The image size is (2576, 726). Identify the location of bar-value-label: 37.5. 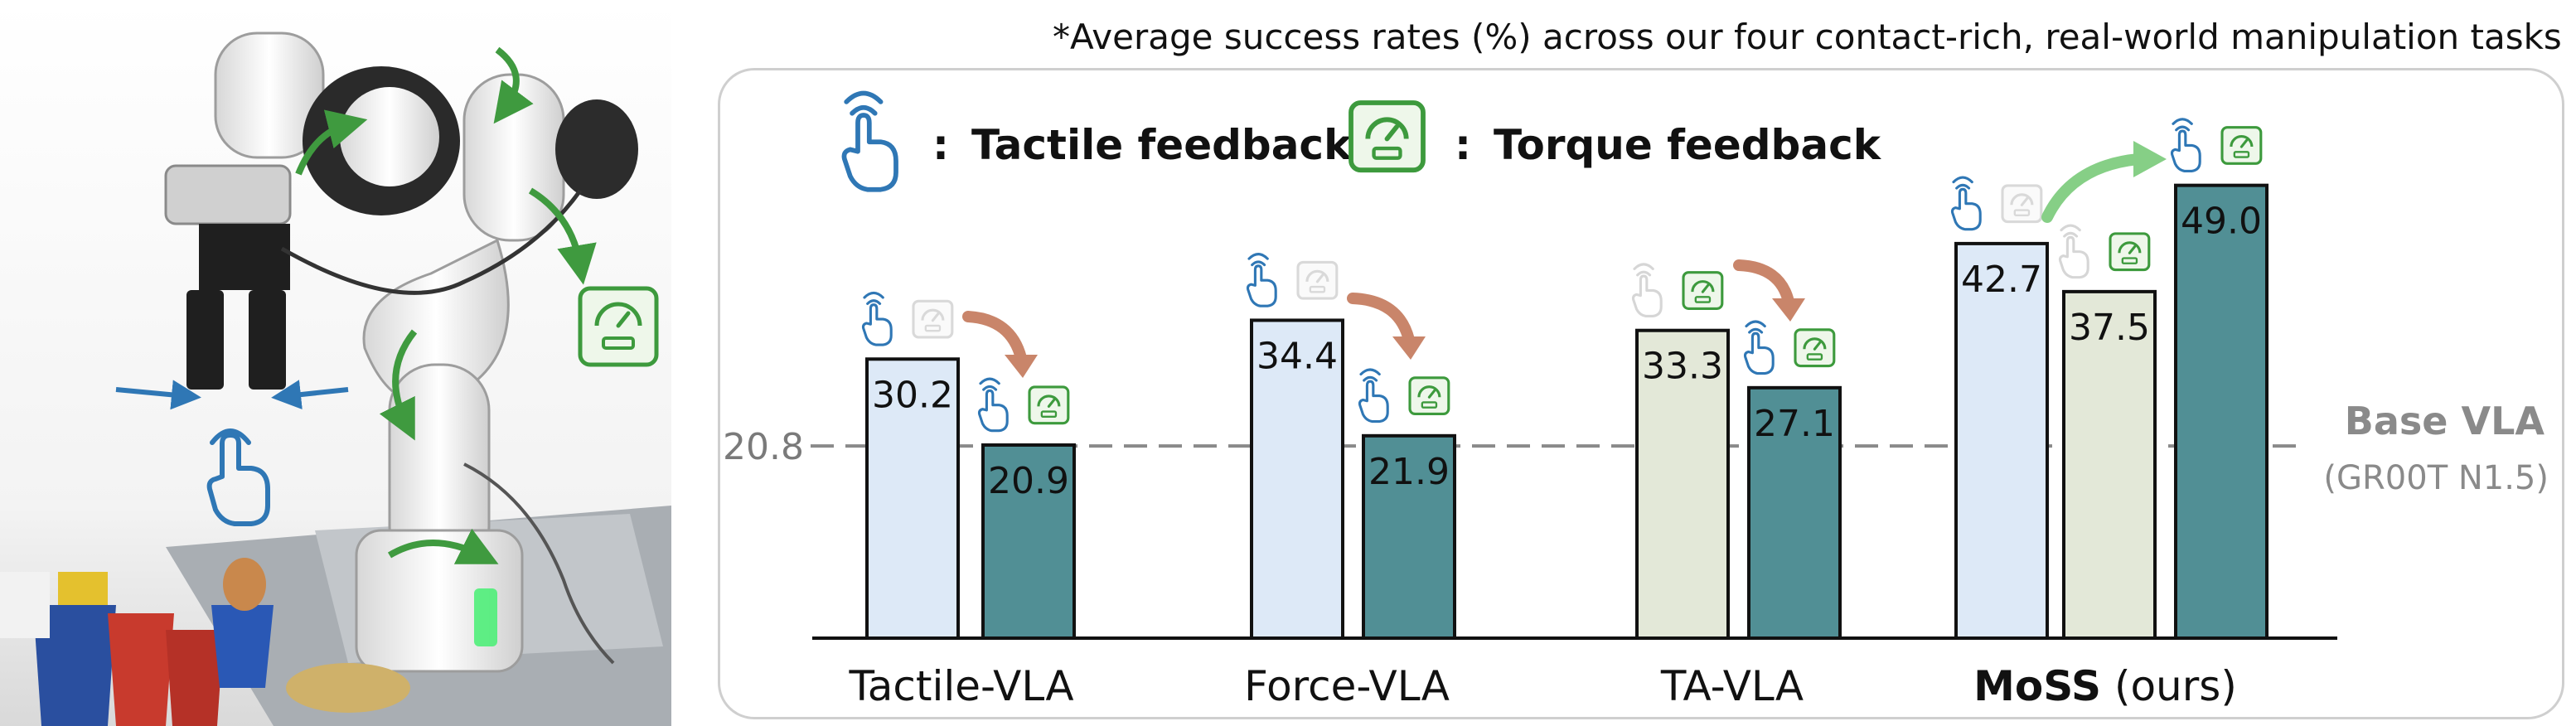
(2109, 328).